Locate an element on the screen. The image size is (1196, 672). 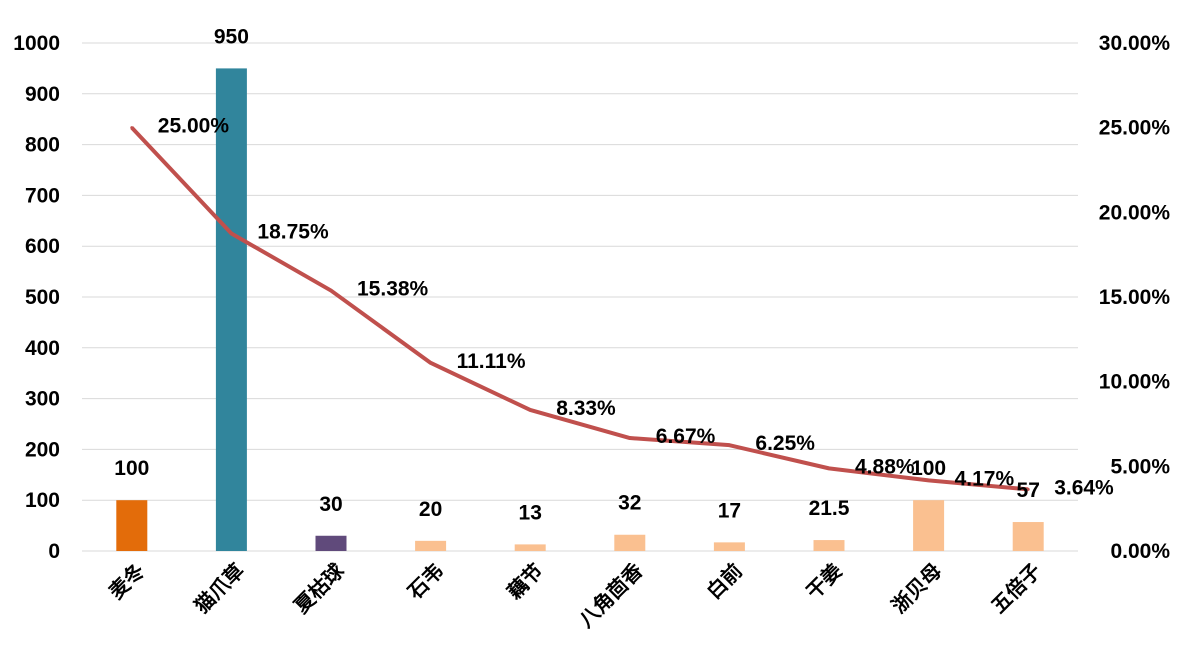
category-label: 麦冬 is located at coordinates (126, 581).